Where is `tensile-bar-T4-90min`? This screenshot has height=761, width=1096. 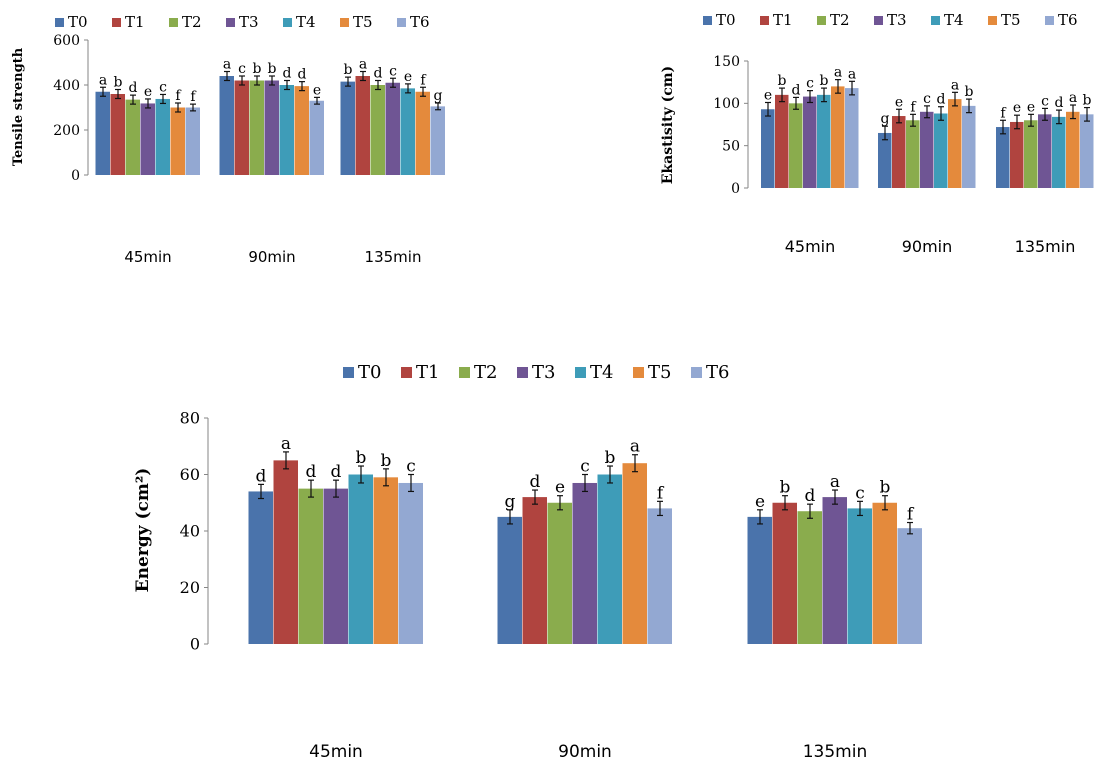
tensile-bar-T4-90min is located at coordinates (286, 130).